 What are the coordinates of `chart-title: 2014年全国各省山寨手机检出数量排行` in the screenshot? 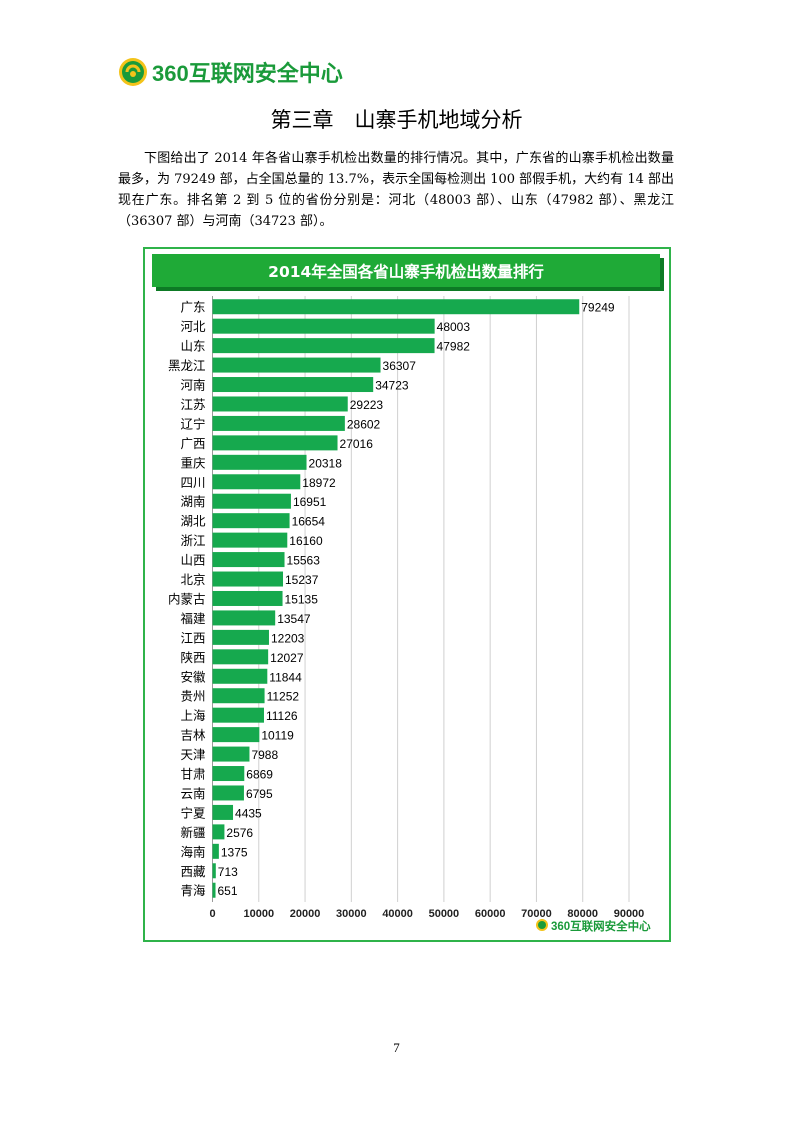 It's located at (406, 271).